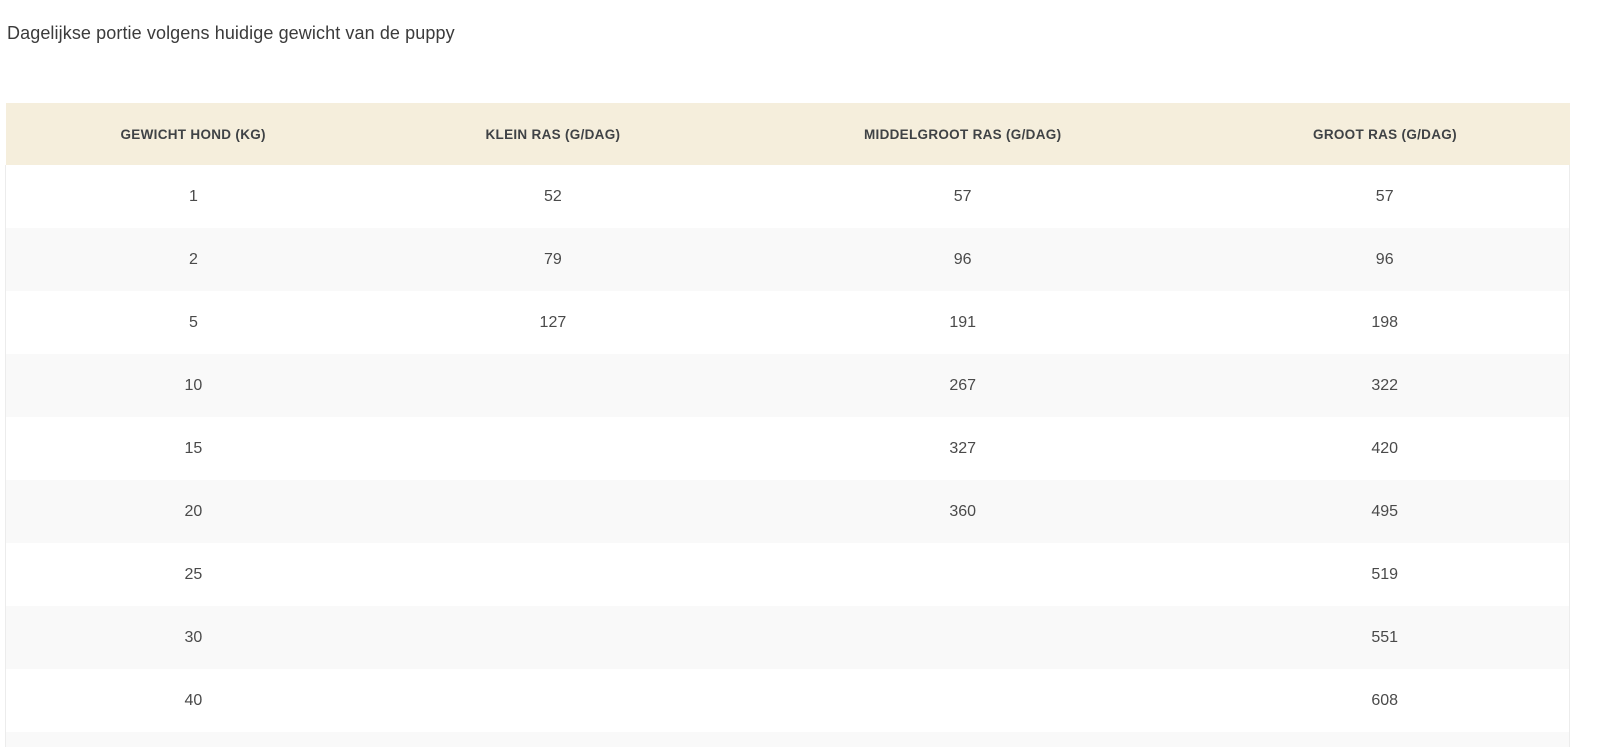  What do you see at coordinates (1385, 134) in the screenshot?
I see `column-header-groot-ras: GROOT RAS (G/DAG)` at bounding box center [1385, 134].